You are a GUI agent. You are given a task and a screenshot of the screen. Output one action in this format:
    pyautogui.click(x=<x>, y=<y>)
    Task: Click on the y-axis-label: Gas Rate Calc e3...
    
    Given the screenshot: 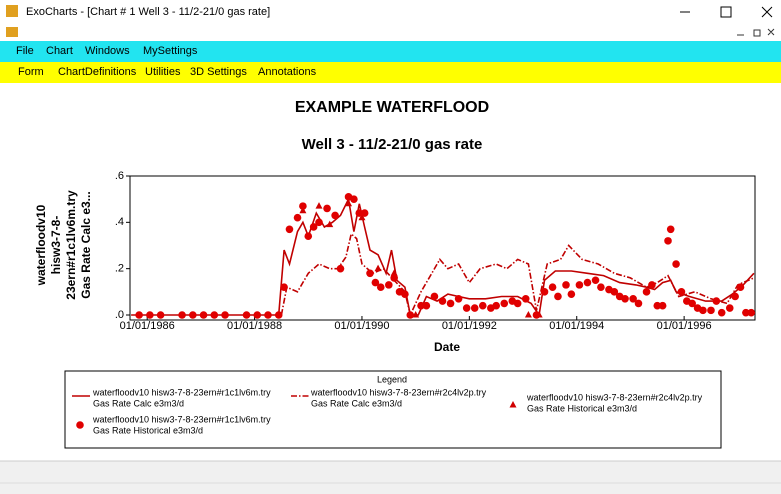 What is the action you would take?
    pyautogui.click(x=86, y=244)
    